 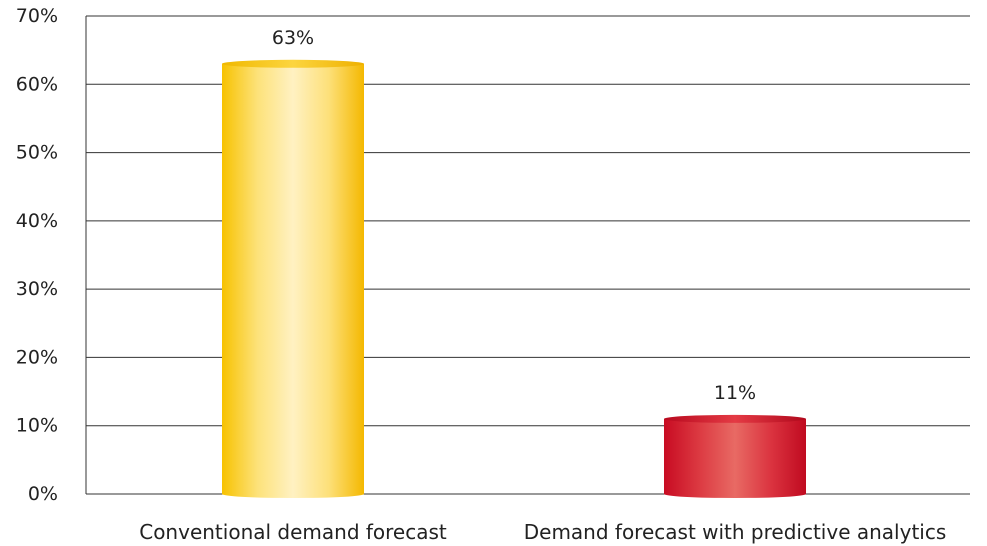 I want to click on data-label: 11%, so click(x=735, y=393).